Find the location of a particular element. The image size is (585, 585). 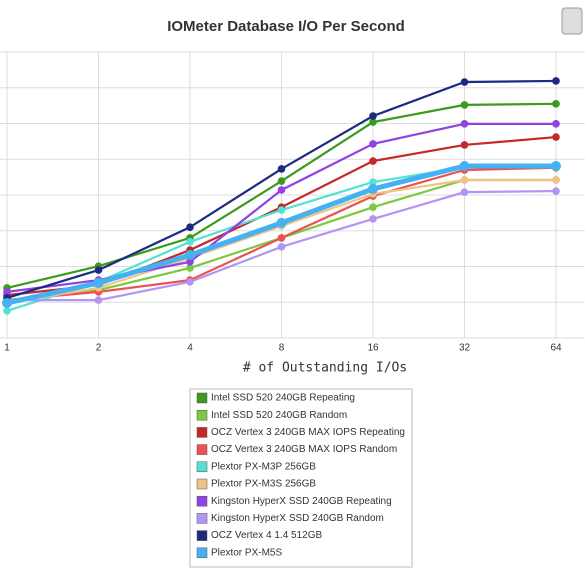

legend is located at coordinates (301, 478).